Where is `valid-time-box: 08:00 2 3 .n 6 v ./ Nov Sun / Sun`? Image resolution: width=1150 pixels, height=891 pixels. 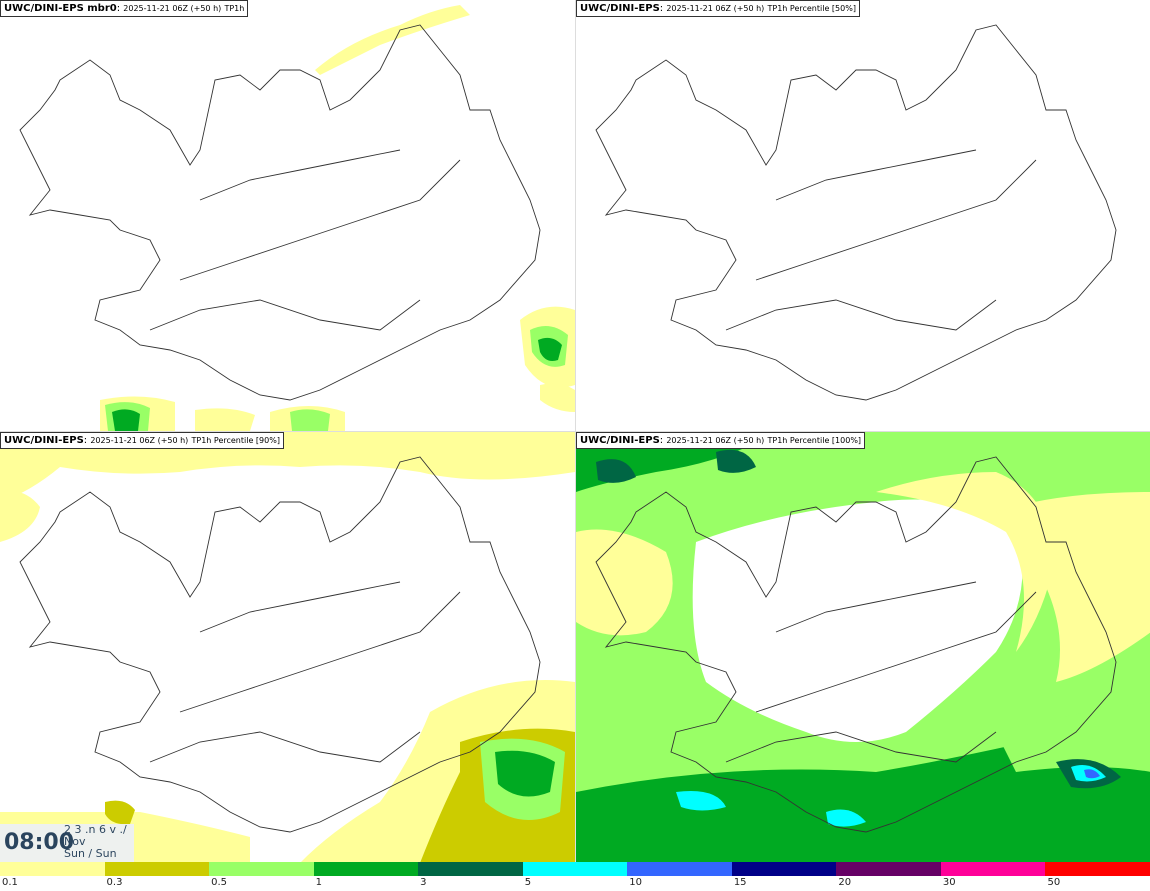 valid-time-box: 08:00 2 3 .n 6 v ./ Nov Sun / Sun is located at coordinates (67, 843).